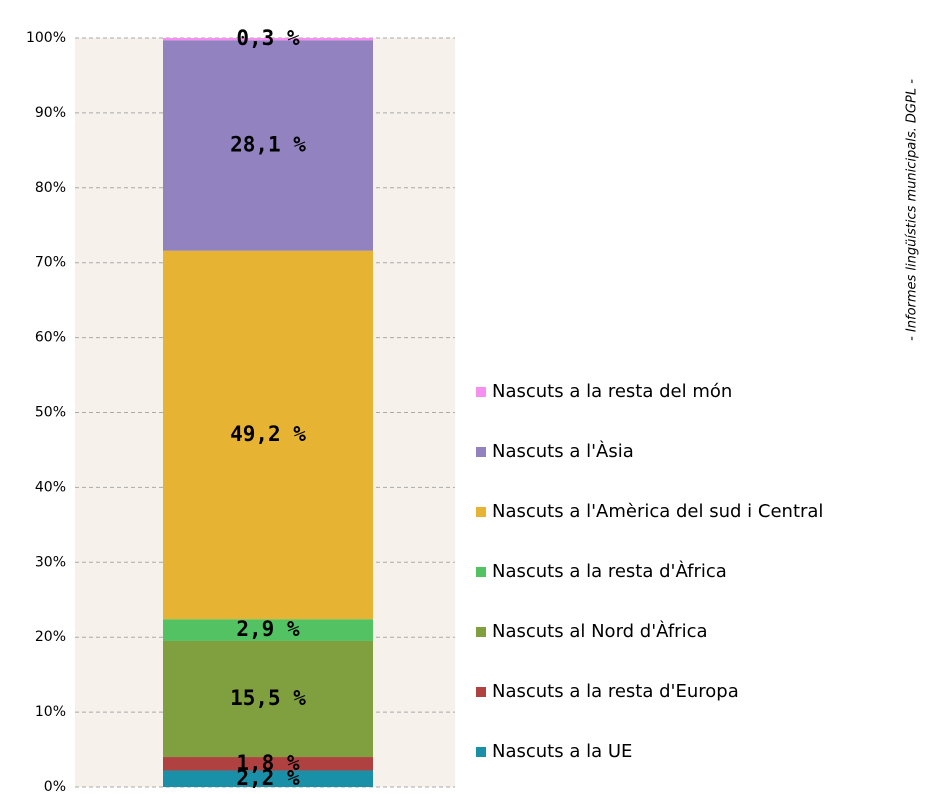 Image resolution: width=933 pixels, height=794 pixels. I want to click on value-label: 28,1 %, so click(268, 144).